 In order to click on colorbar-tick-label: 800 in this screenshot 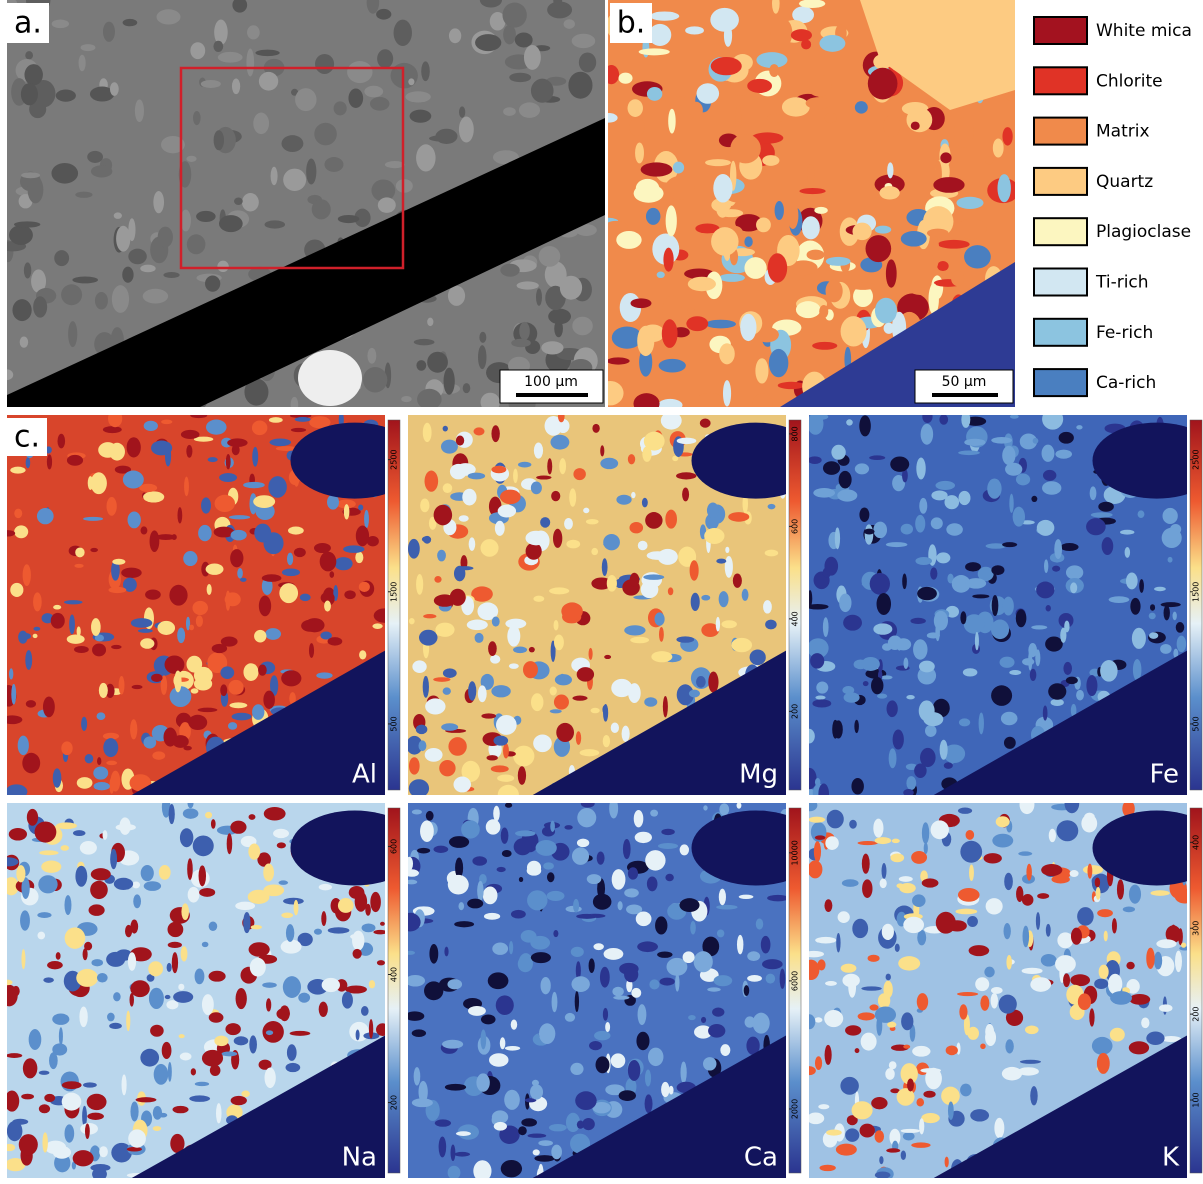, I will do `click(795, 433)`.